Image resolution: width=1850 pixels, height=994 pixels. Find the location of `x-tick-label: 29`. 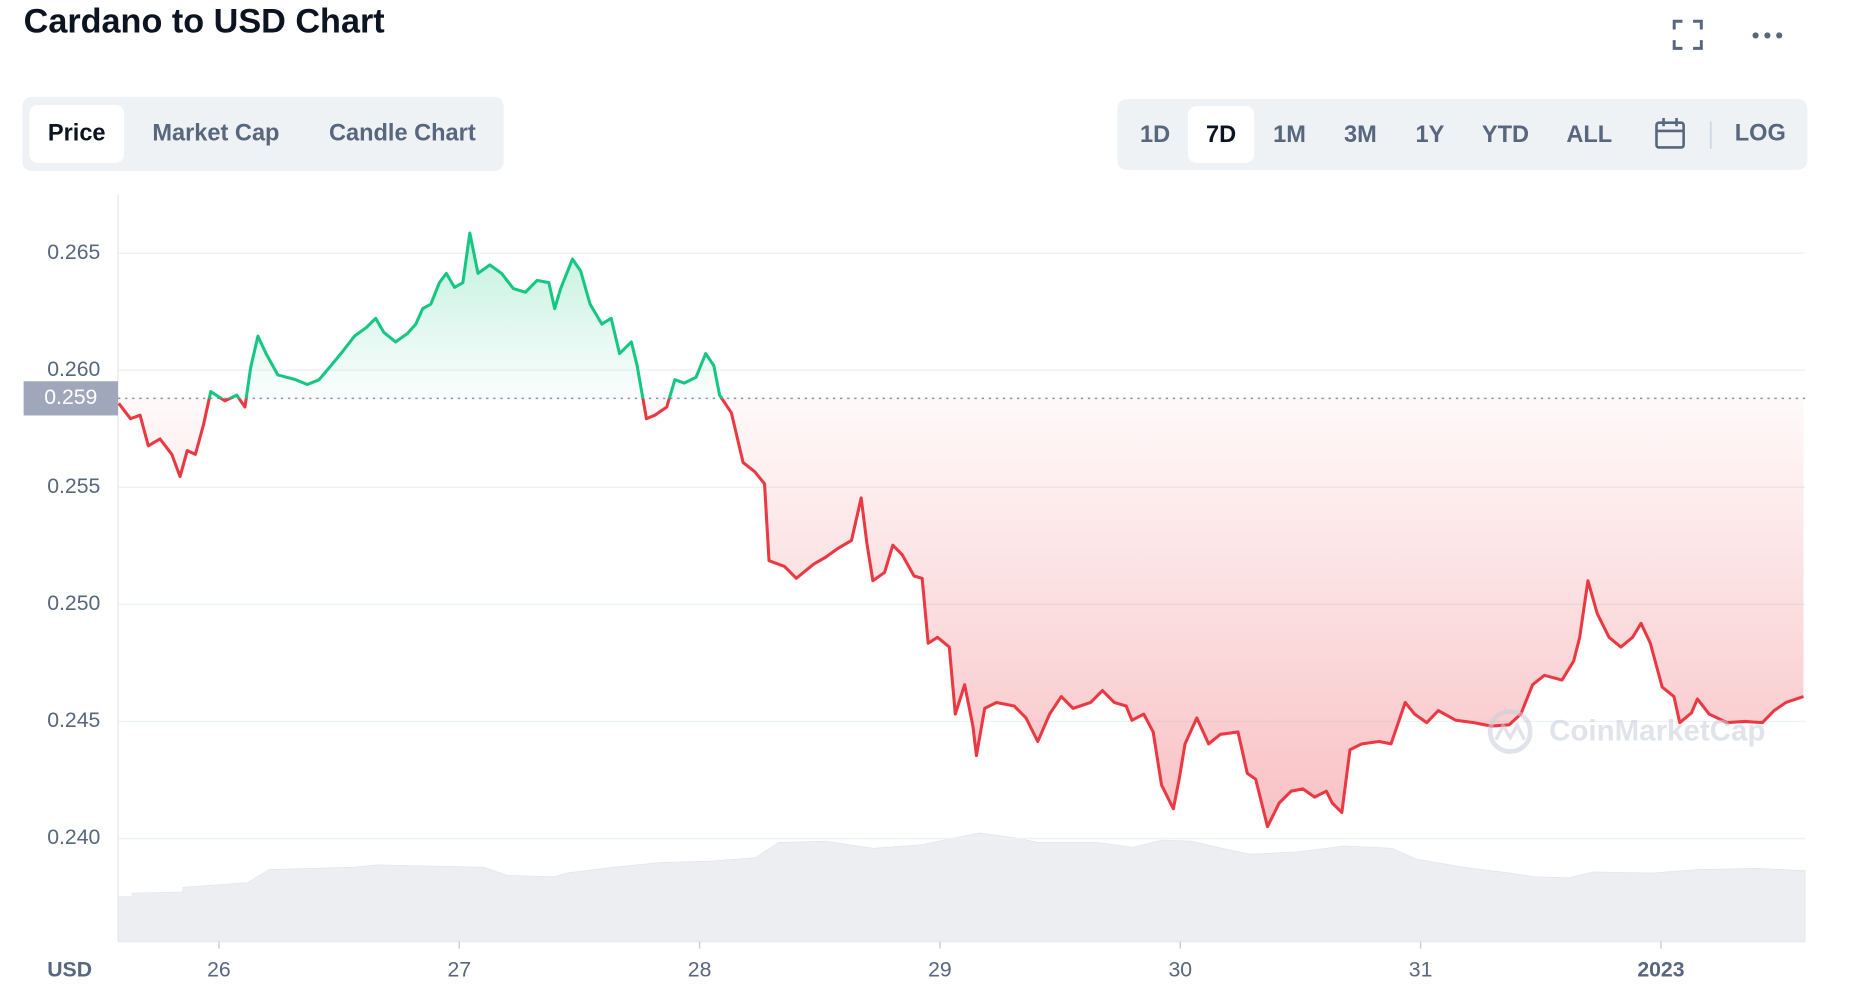

x-tick-label: 29 is located at coordinates (940, 970).